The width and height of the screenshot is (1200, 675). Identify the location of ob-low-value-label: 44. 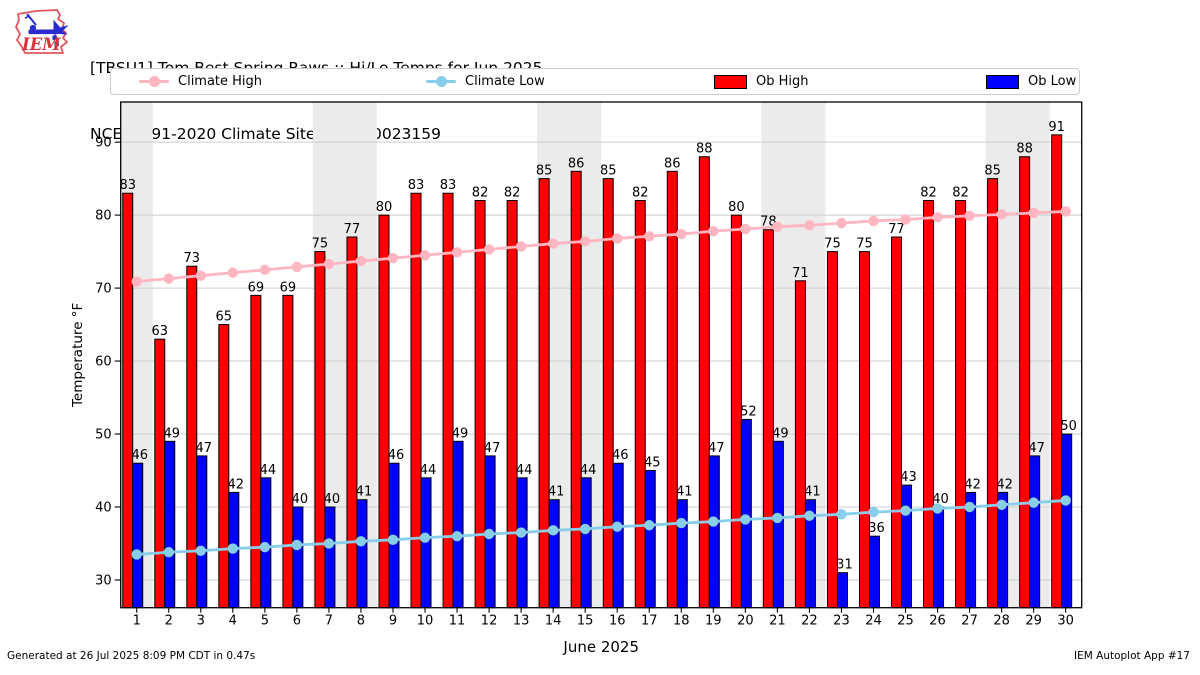
(268, 470).